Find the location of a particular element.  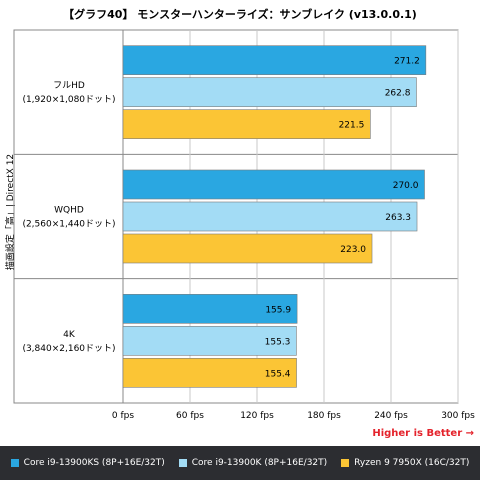

legend-item: Core i9-13900KS (8P+16E/32T) is located at coordinates (87, 463).